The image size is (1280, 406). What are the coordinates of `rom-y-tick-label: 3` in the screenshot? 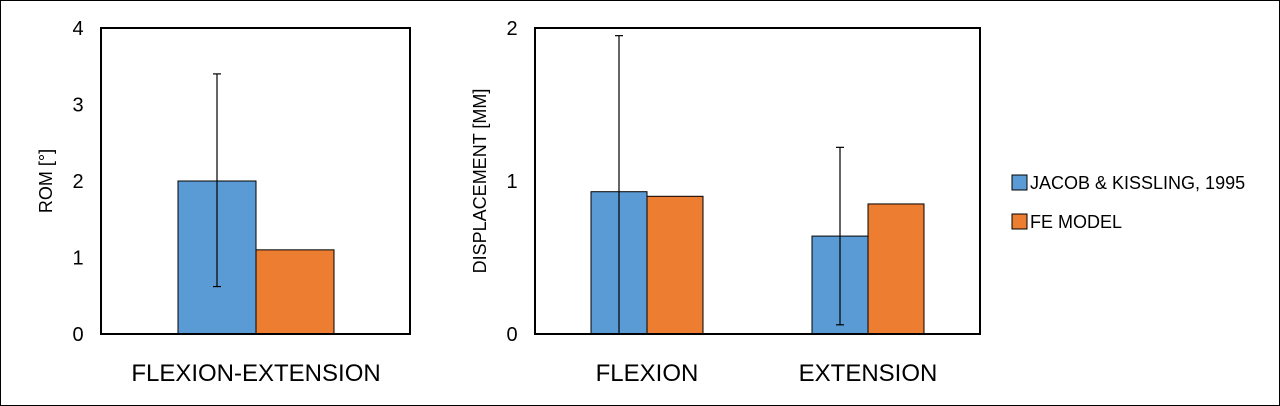 It's located at (77, 106).